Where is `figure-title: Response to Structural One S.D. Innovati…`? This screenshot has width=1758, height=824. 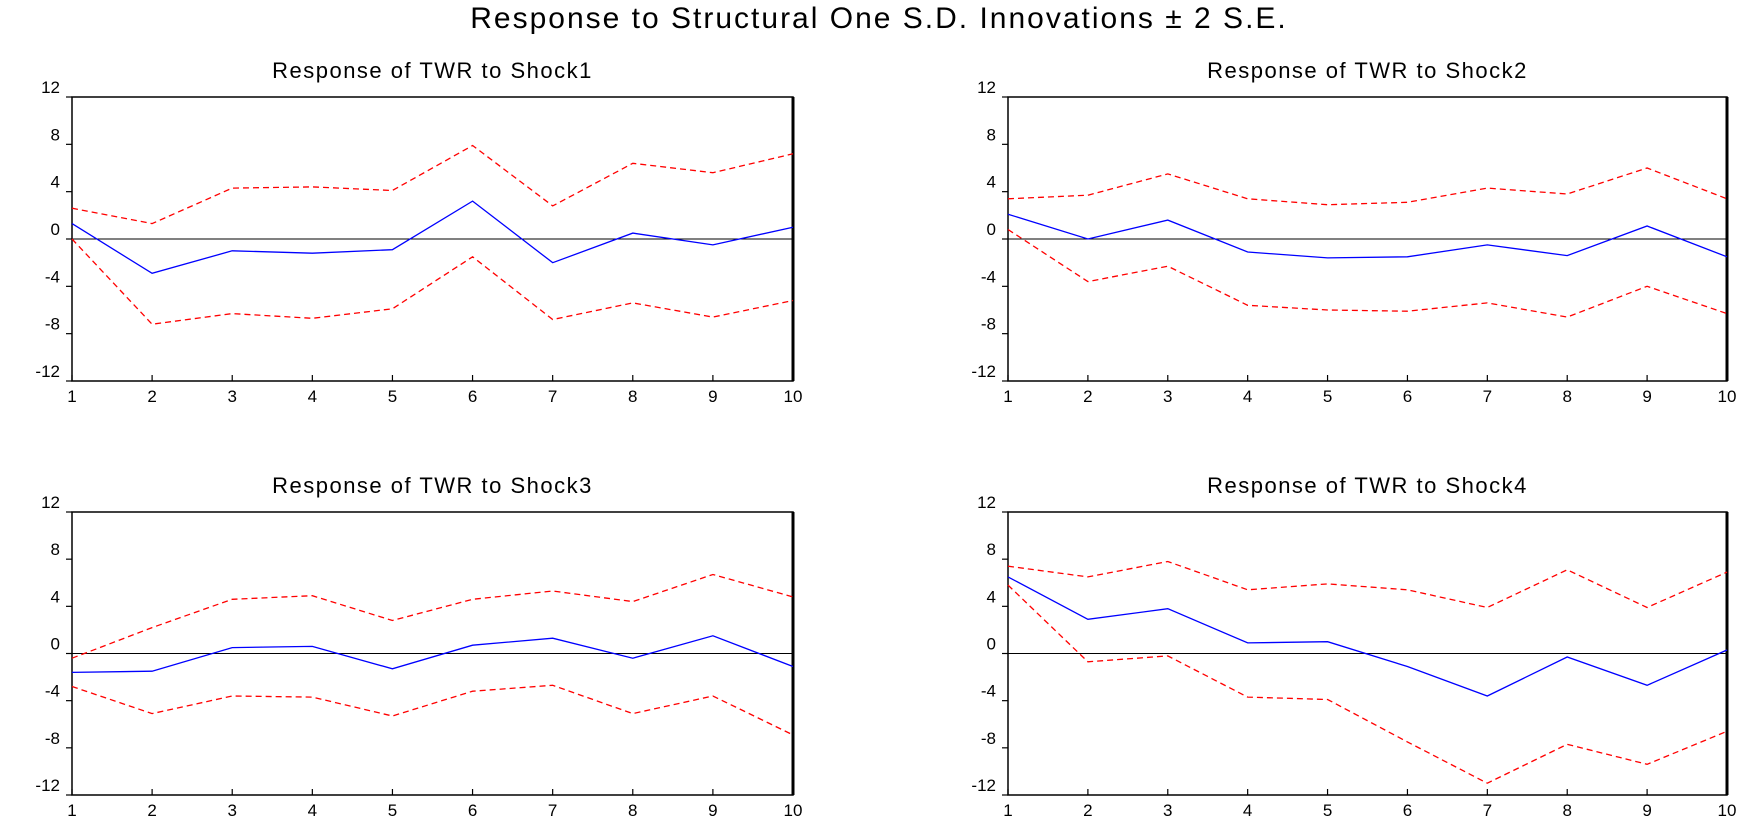
figure-title: Response to Structural One S.D. Innovati… is located at coordinates (879, 18).